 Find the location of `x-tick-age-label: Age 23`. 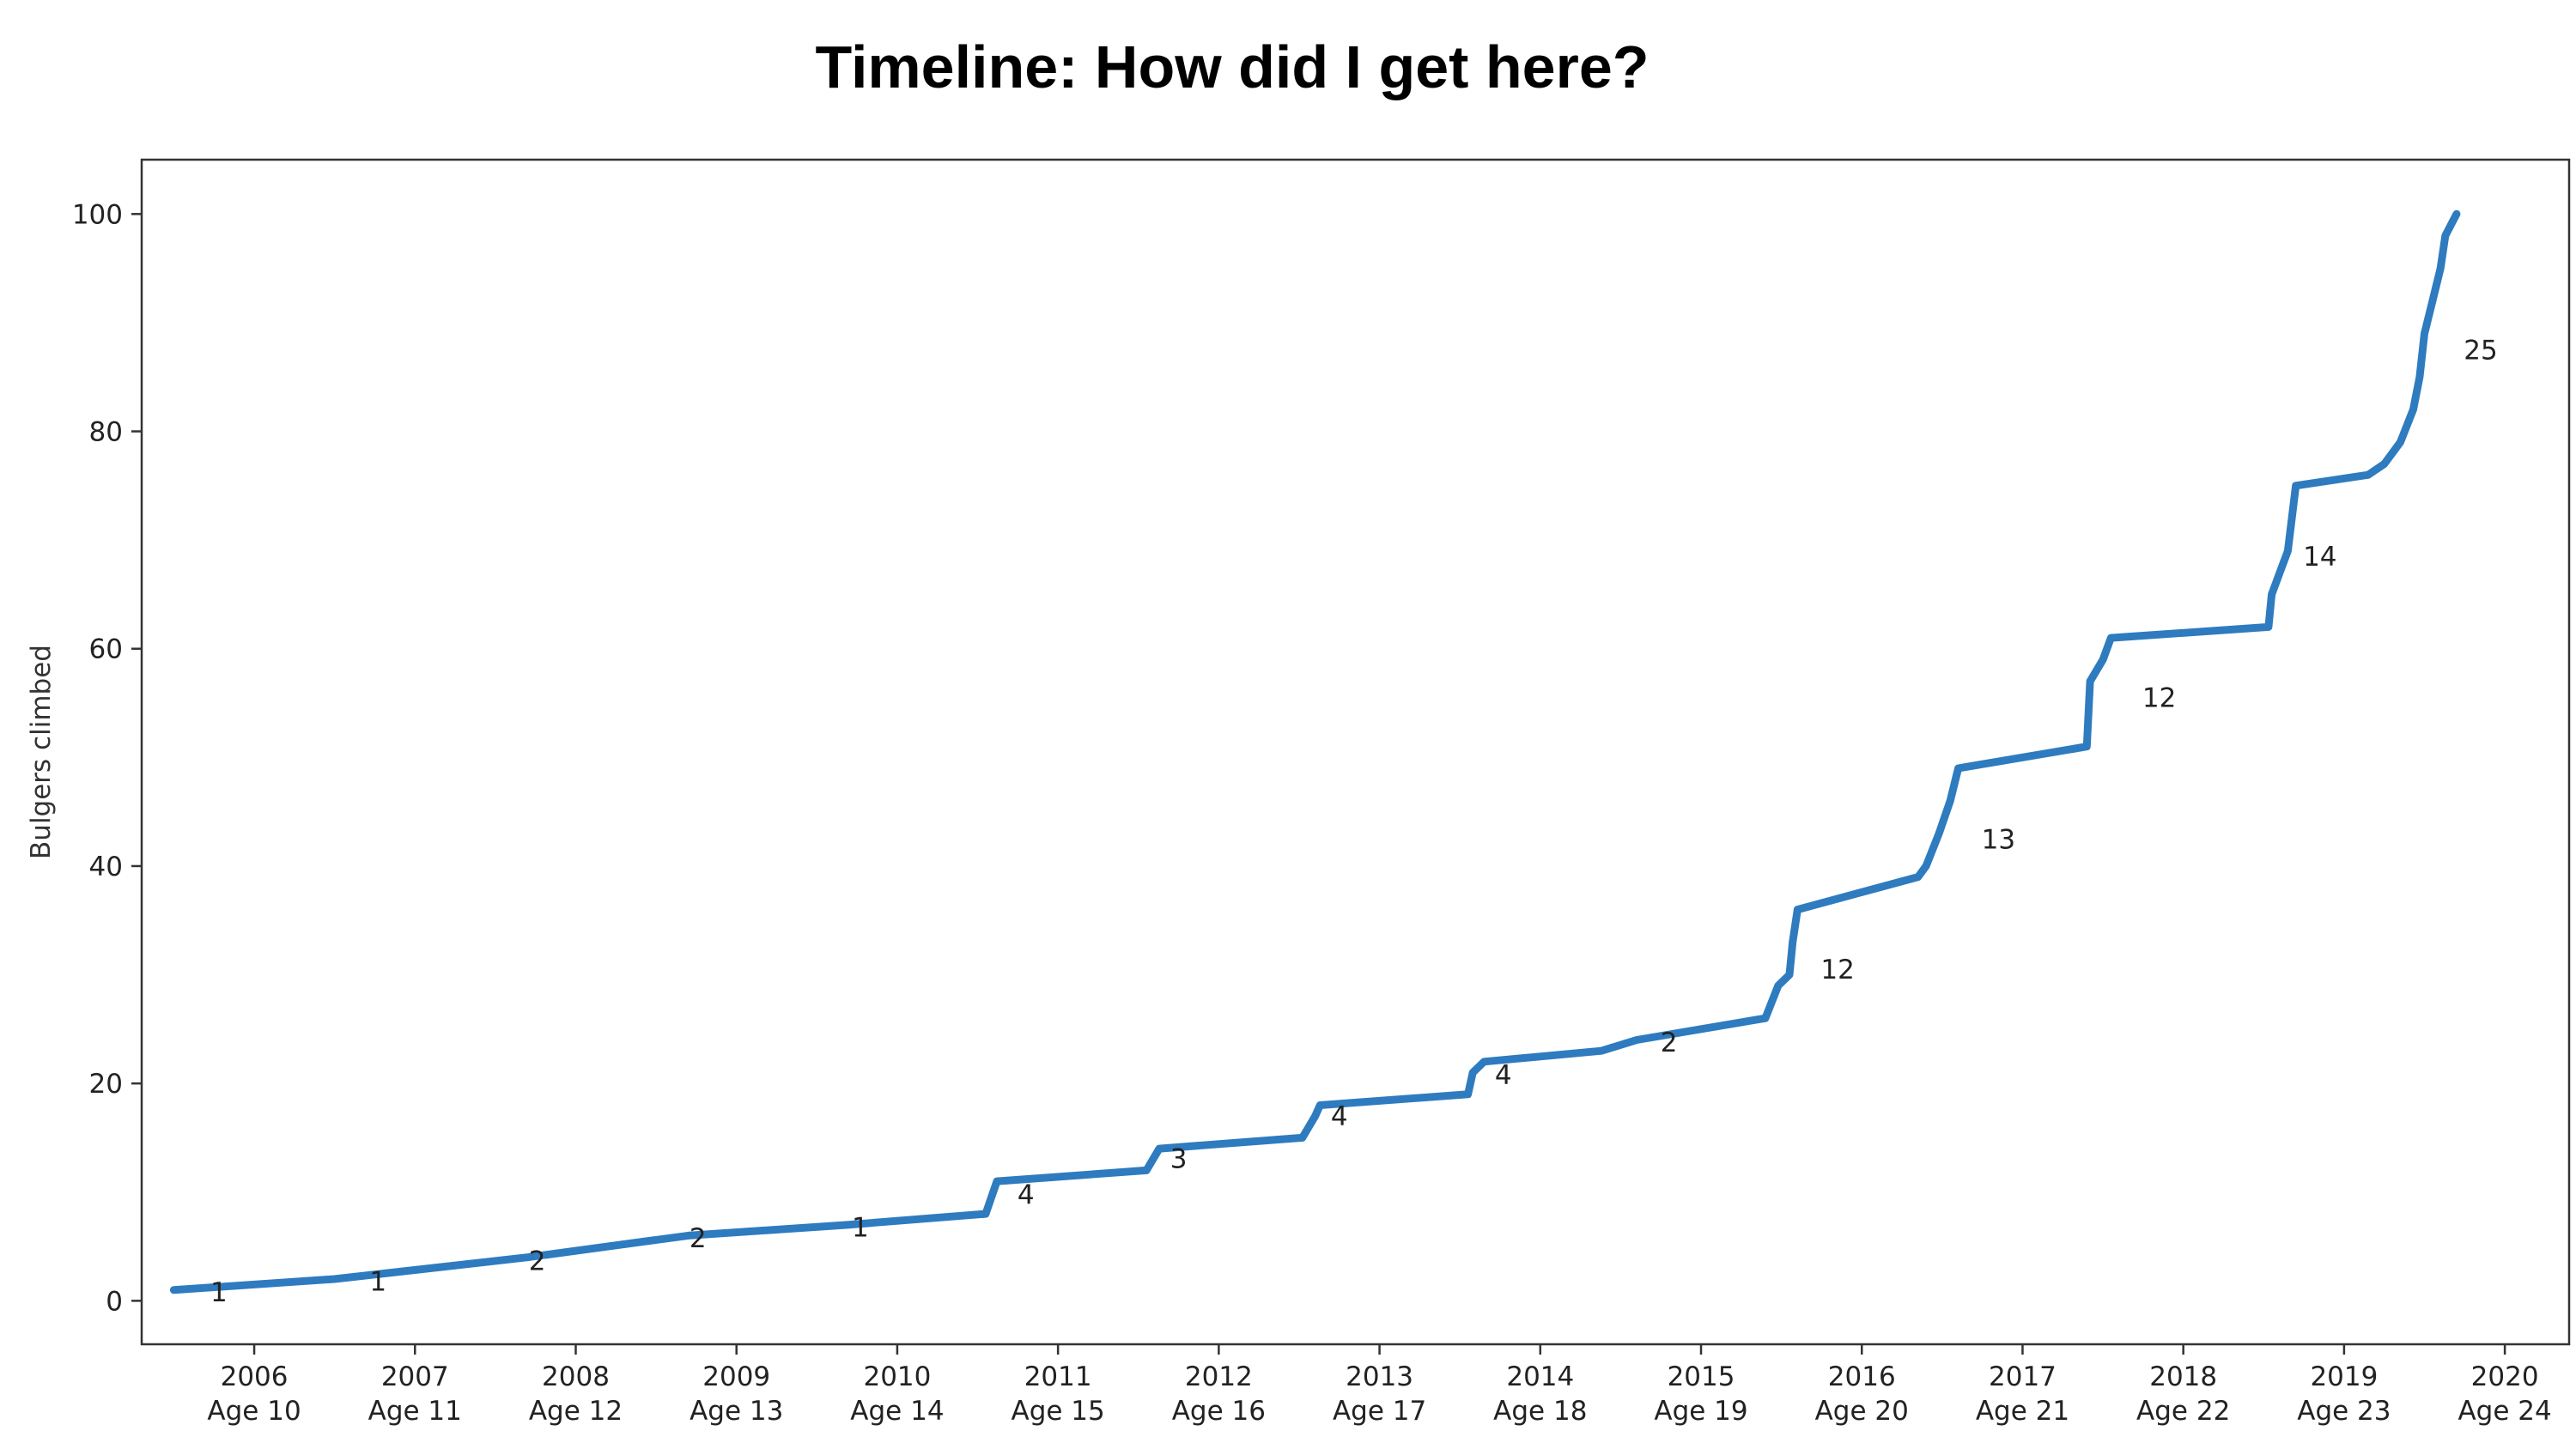

x-tick-age-label: Age 23 is located at coordinates (2344, 1411).